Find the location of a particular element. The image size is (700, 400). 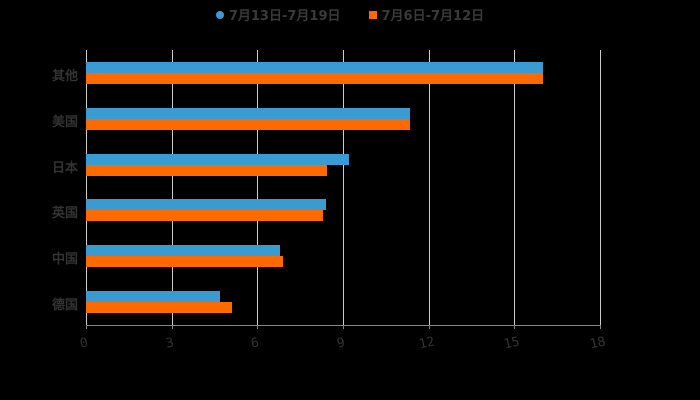

square-marker-icon is located at coordinates (372, 14).